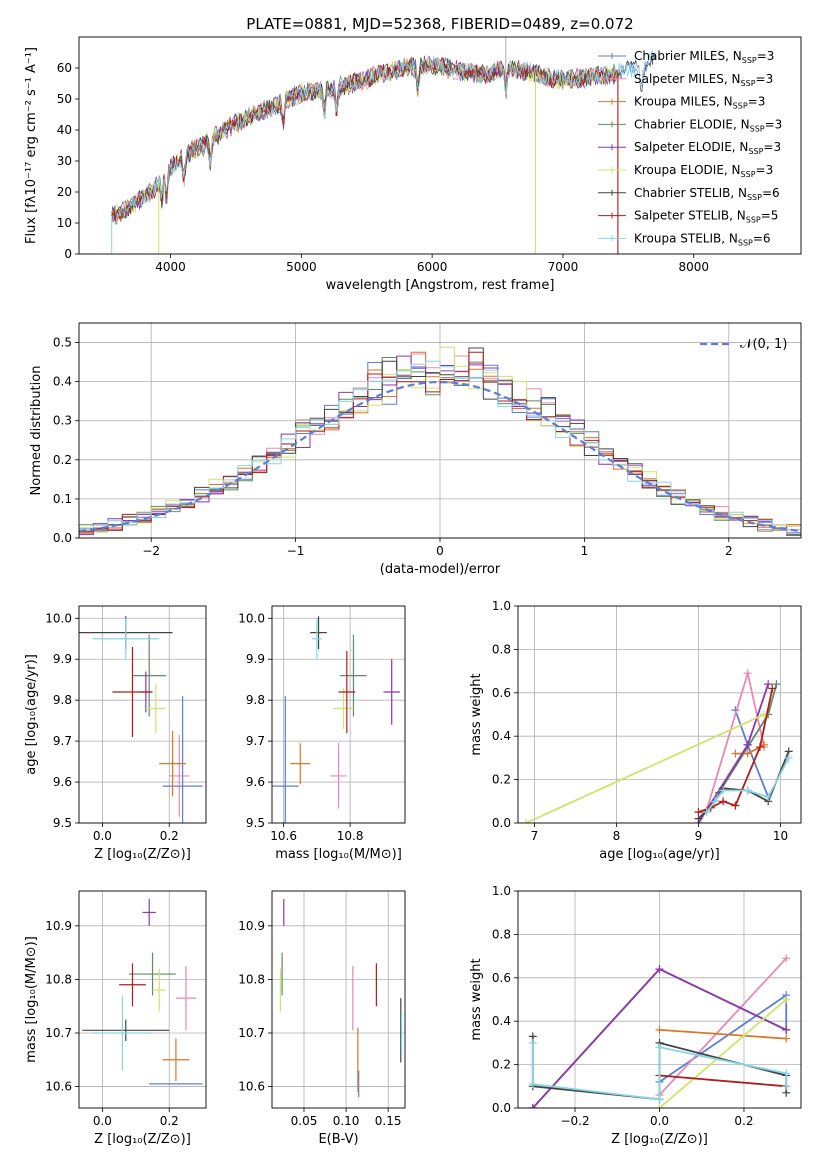  Describe the element at coordinates (762, 238) in the screenshot. I see `legend-count: =6` at that location.